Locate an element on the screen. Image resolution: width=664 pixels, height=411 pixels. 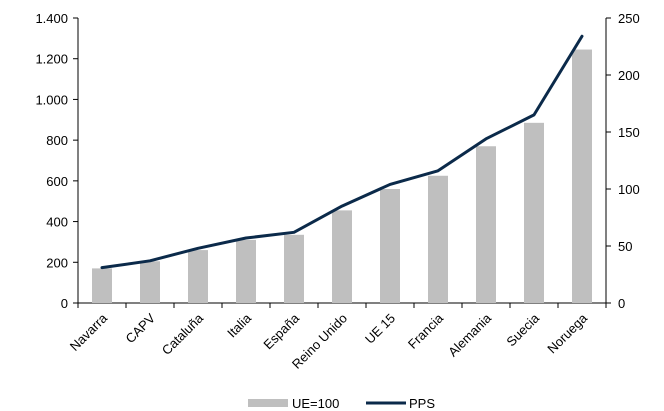
left-tick-label: 200 is located at coordinates (57, 262).